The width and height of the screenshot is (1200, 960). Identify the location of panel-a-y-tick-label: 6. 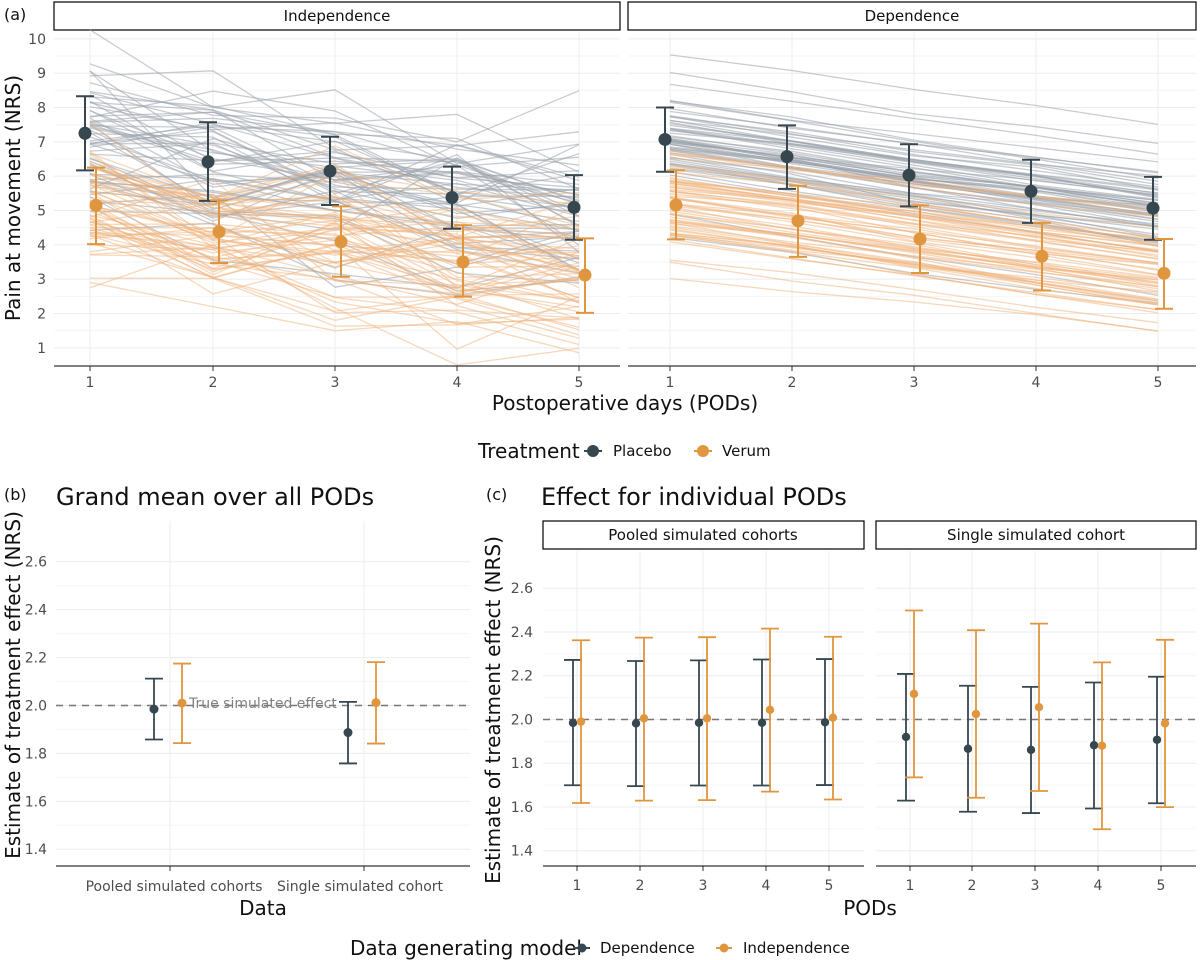
(41, 177).